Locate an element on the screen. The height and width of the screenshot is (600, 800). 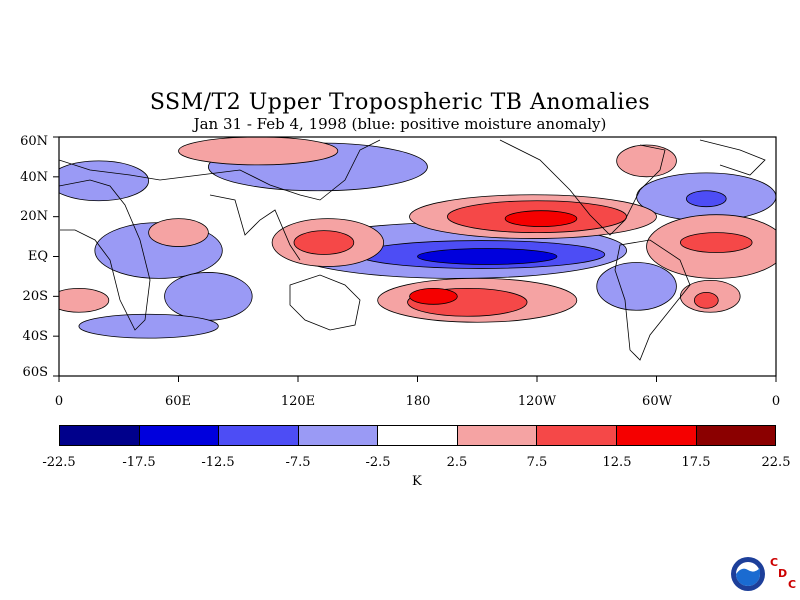
lon-label-120w: 120W is located at coordinates (537, 401).